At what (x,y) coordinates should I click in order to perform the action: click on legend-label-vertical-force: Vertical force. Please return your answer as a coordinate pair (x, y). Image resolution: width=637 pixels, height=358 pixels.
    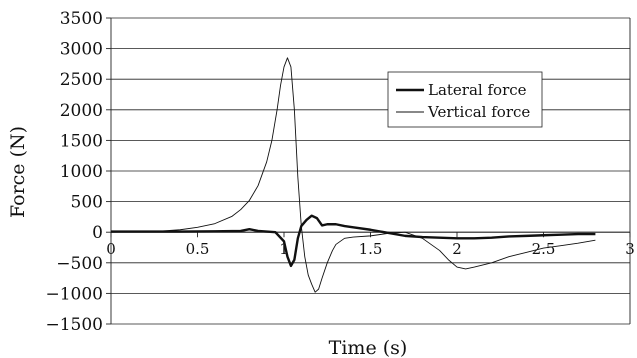
    Looking at the image, I should click on (478, 112).